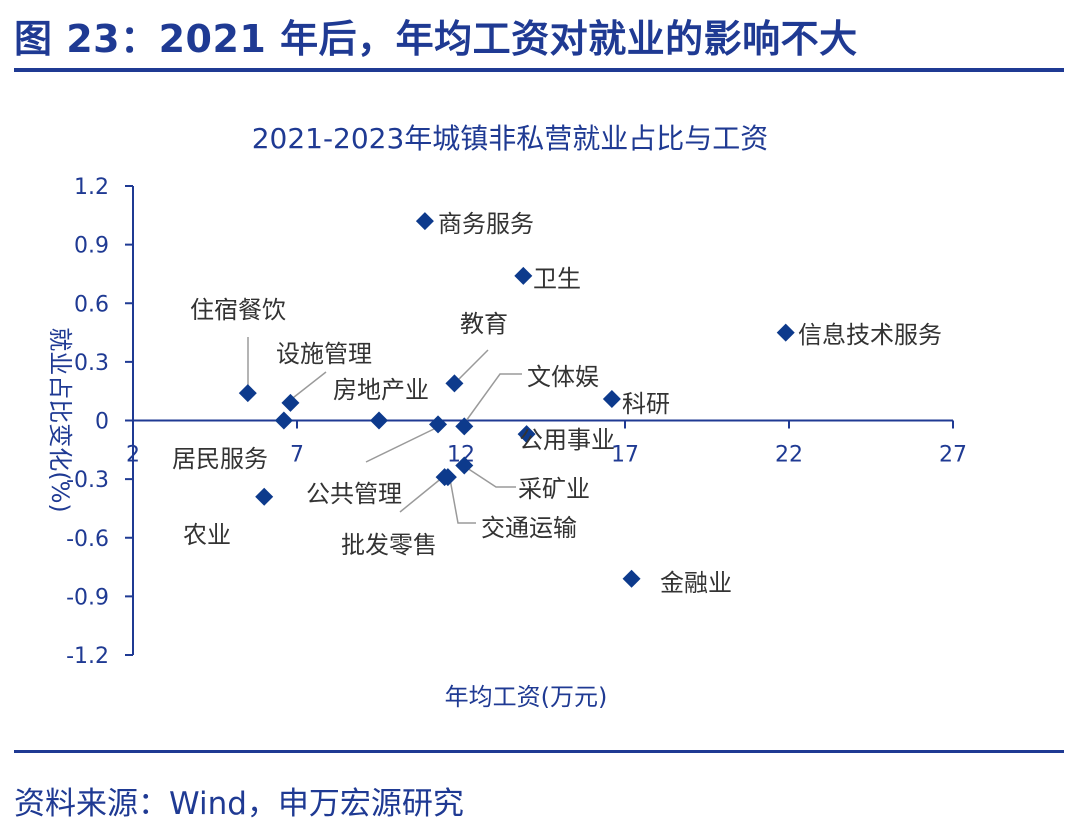 Image resolution: width=1080 pixels, height=827 pixels. Describe the element at coordinates (870, 335) in the screenshot. I see `data-label: 信息技术服务` at that location.